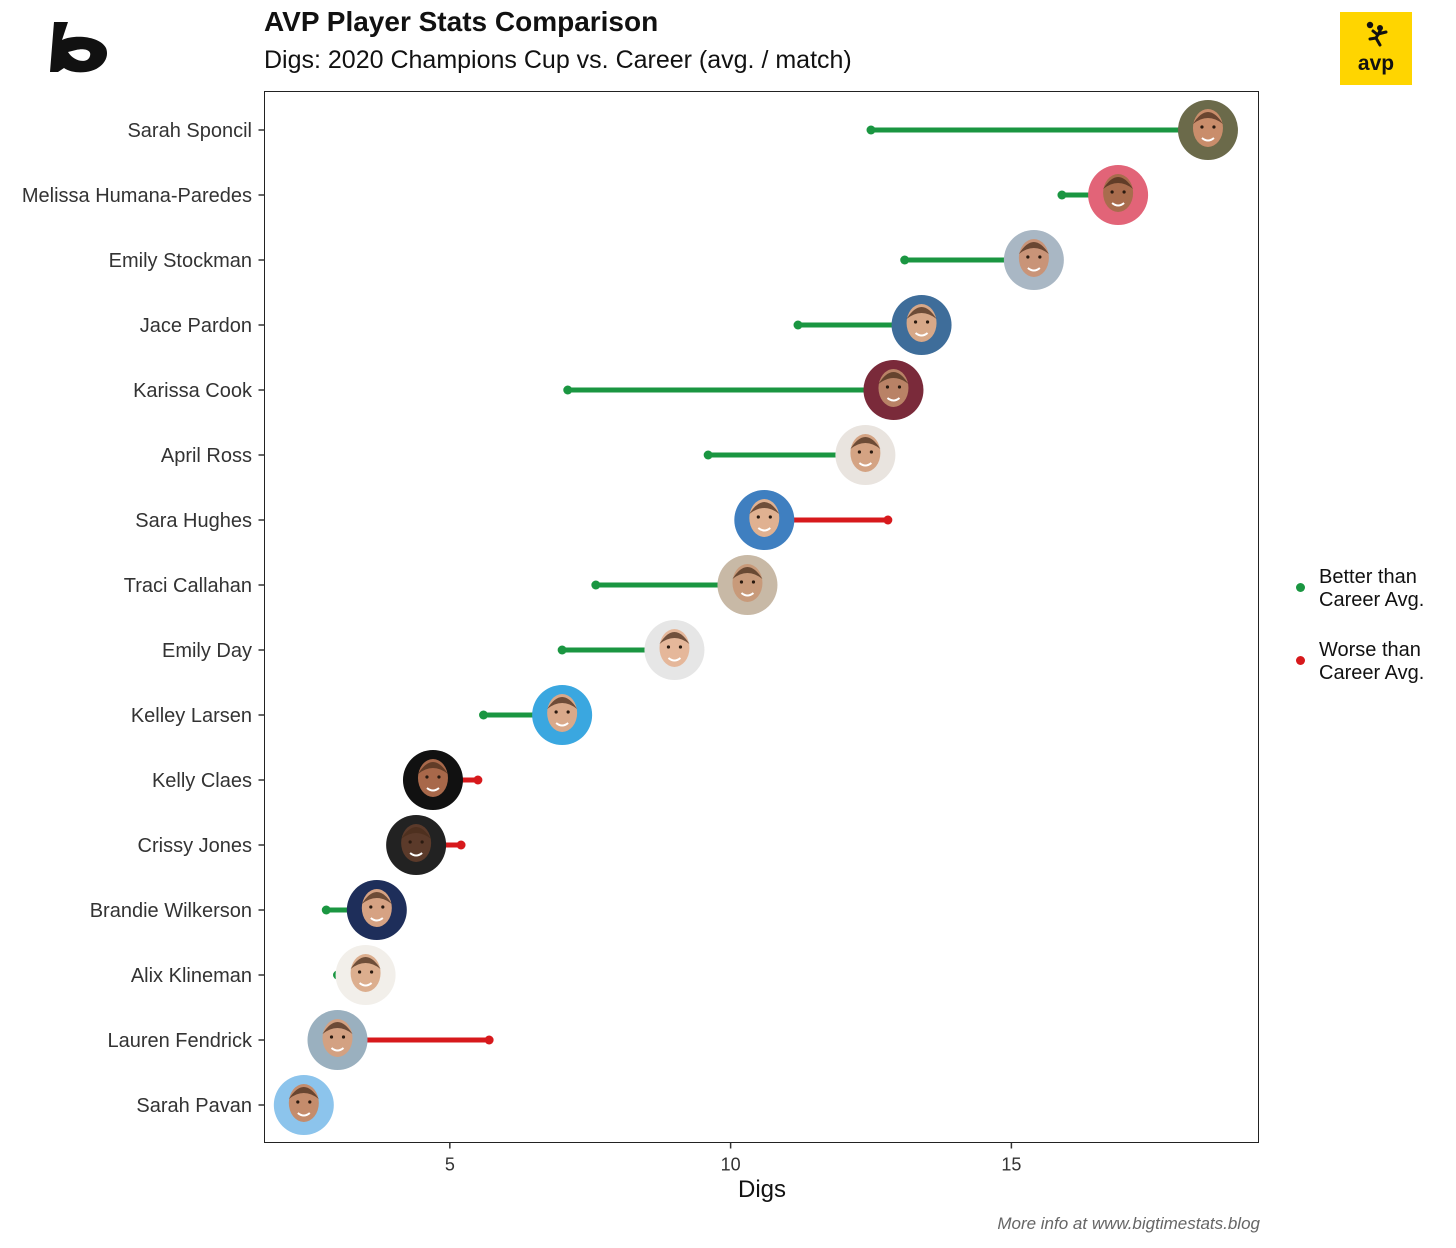 The width and height of the screenshot is (1456, 1248). Describe the element at coordinates (191, 976) in the screenshot. I see `y-tick-label: Alix Klineman` at that location.